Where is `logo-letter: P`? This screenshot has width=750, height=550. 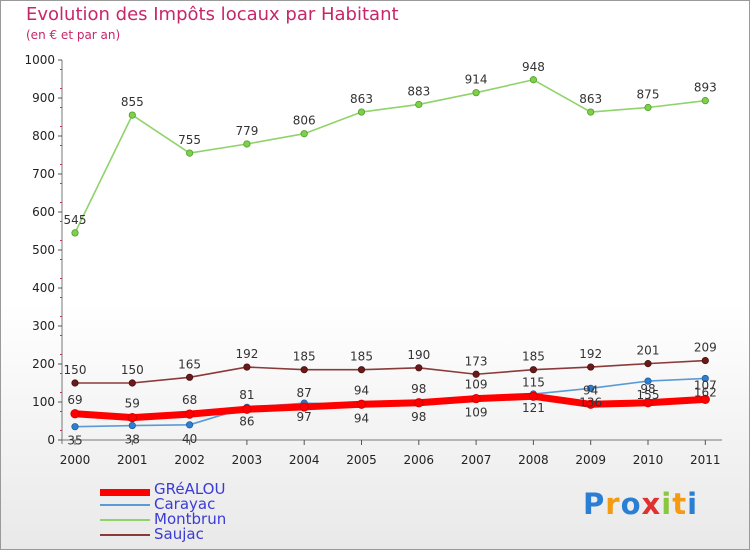 logo-letter: P is located at coordinates (594, 504).